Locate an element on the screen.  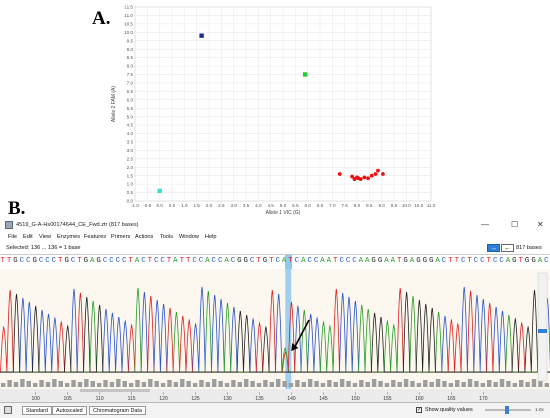
position-tick-label: 165 is located at coordinates (451, 399).